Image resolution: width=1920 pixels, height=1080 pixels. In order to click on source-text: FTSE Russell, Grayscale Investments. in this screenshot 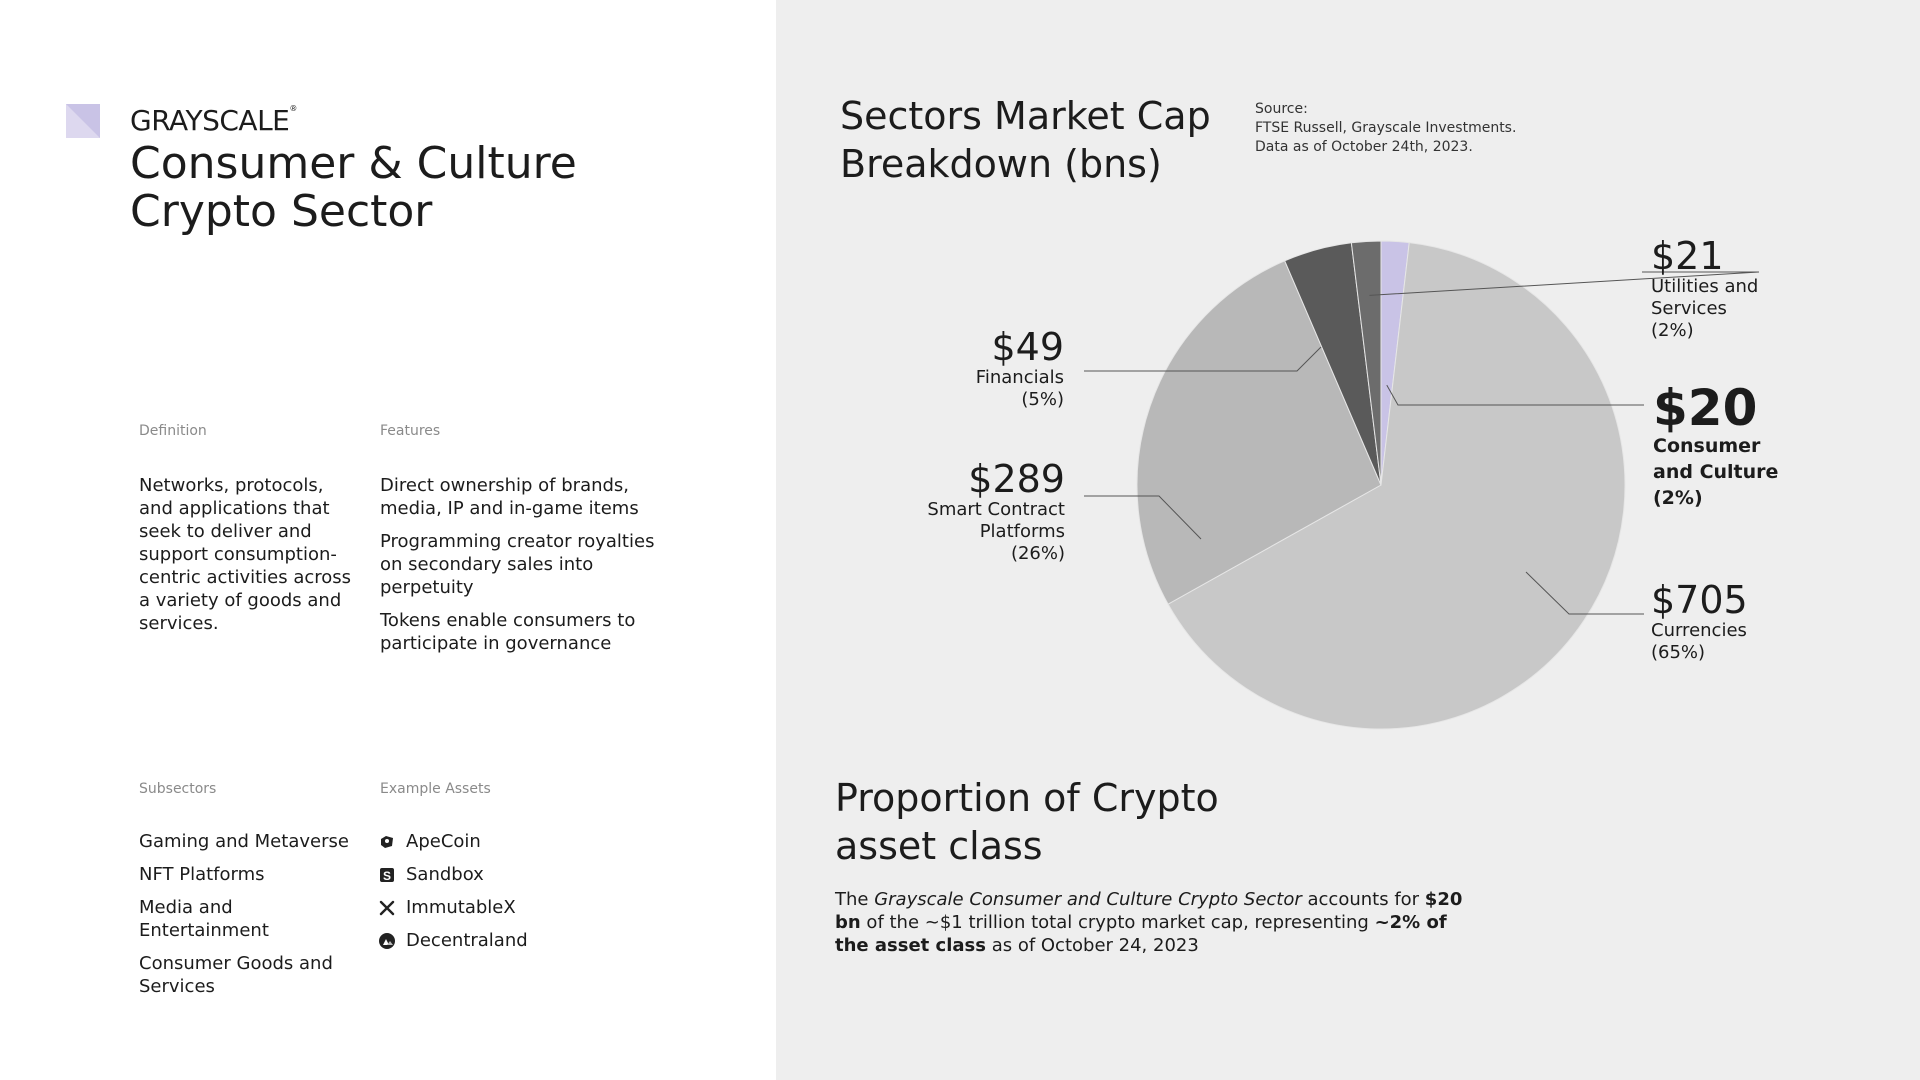, I will do `click(1386, 128)`.